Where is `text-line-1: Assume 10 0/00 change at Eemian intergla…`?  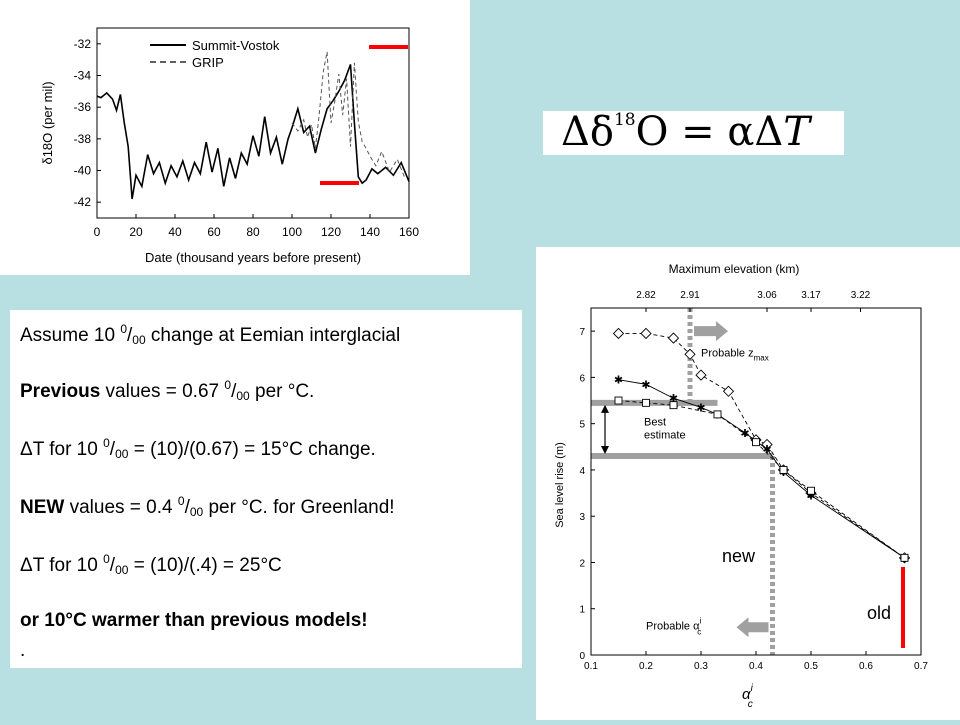 text-line-1: Assume 10 0/00 change at Eemian intergla… is located at coordinates (210, 334).